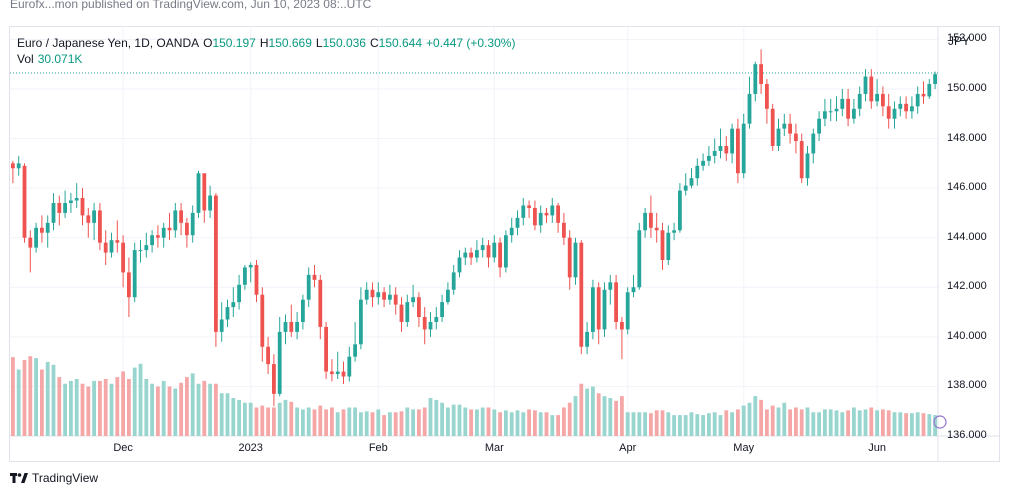 The image size is (1012, 498). I want to click on legend-close-value: 150.644, so click(400, 43).